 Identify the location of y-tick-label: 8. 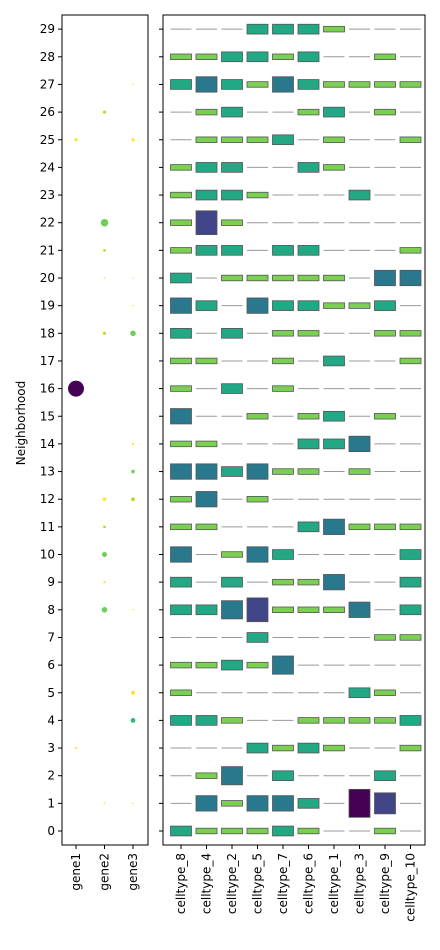
(51, 610).